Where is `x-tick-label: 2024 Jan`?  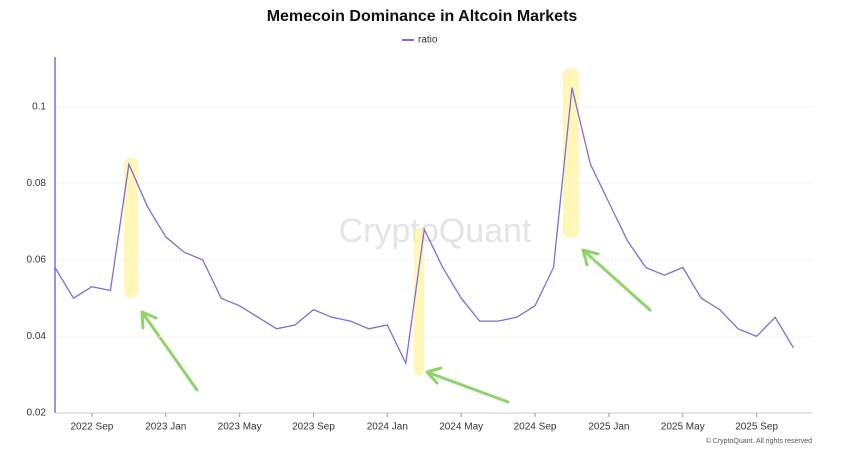
x-tick-label: 2024 Jan is located at coordinates (387, 427).